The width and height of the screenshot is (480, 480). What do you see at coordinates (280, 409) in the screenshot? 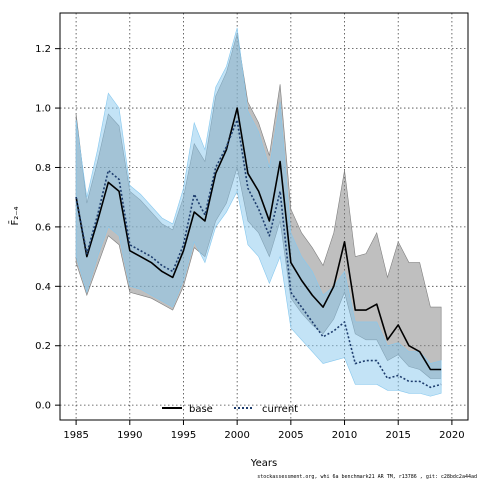
I see `legend-label-current: current` at bounding box center [280, 409].